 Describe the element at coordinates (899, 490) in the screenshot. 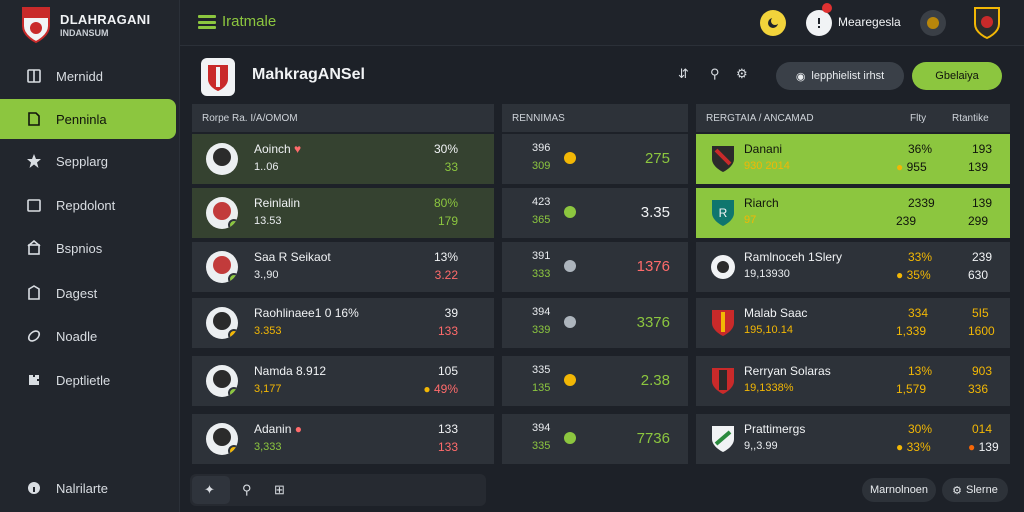

I see `footer-pill-left: Marnolnoen` at that location.